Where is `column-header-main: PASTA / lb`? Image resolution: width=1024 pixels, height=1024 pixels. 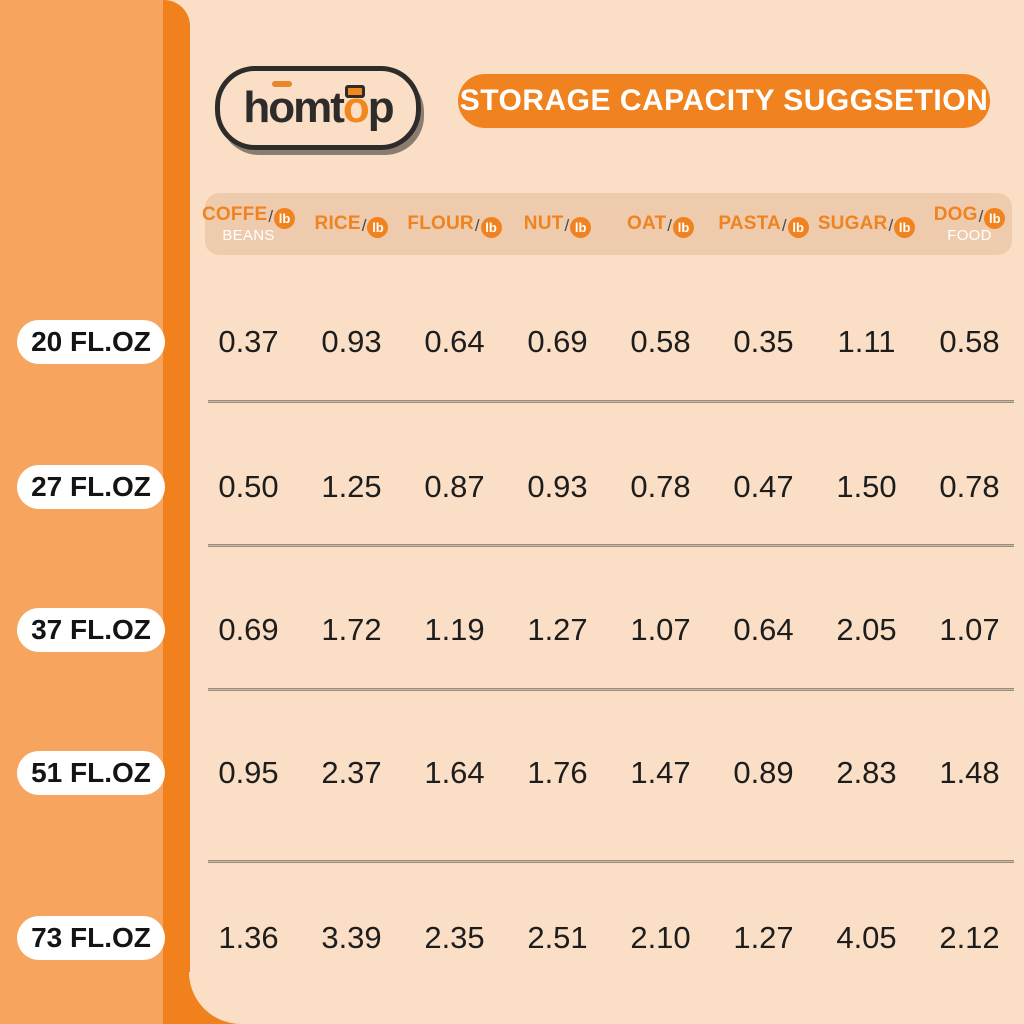
column-header-main: PASTA / lb is located at coordinates (763, 225).